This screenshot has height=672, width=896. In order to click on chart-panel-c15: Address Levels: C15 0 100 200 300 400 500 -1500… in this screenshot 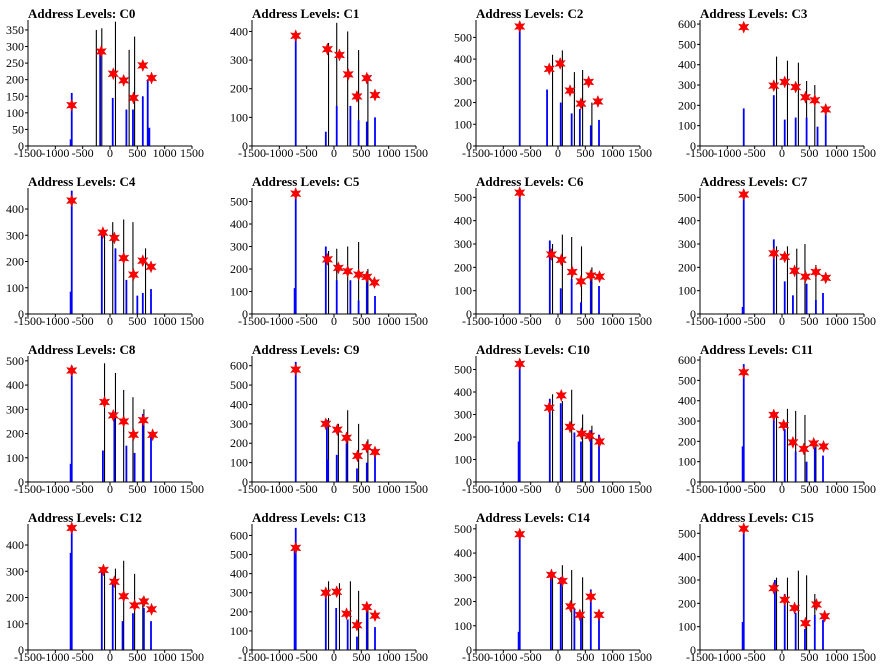, I will do `click(784, 588)`.